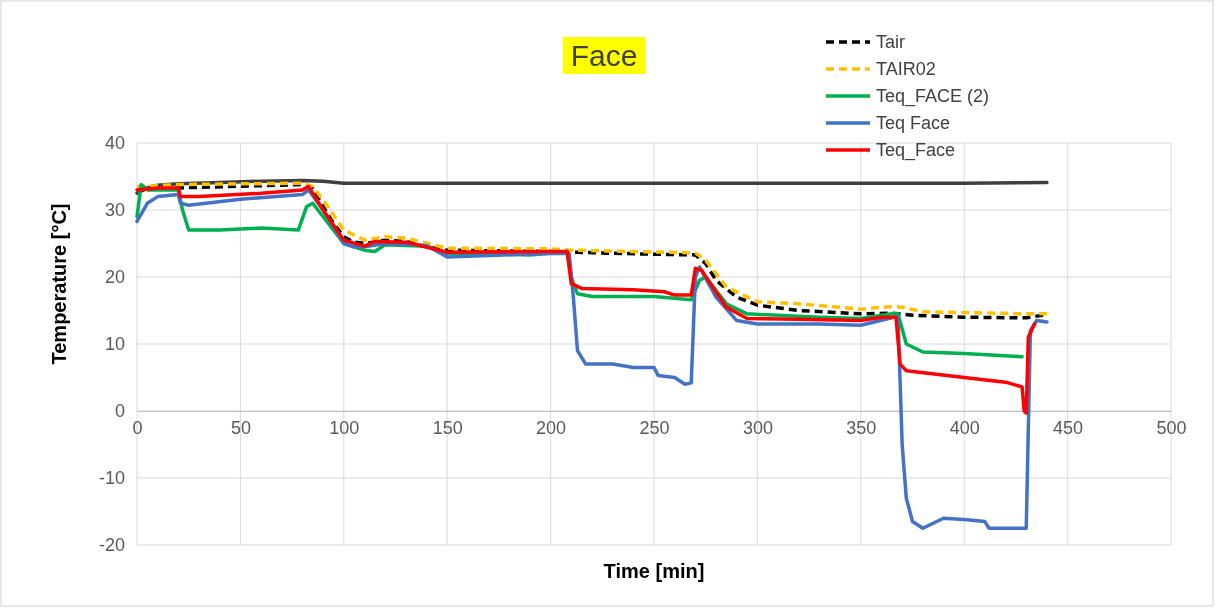 The height and width of the screenshot is (608, 1215). Describe the element at coordinates (757, 427) in the screenshot. I see `x-tick-label: 300` at that location.